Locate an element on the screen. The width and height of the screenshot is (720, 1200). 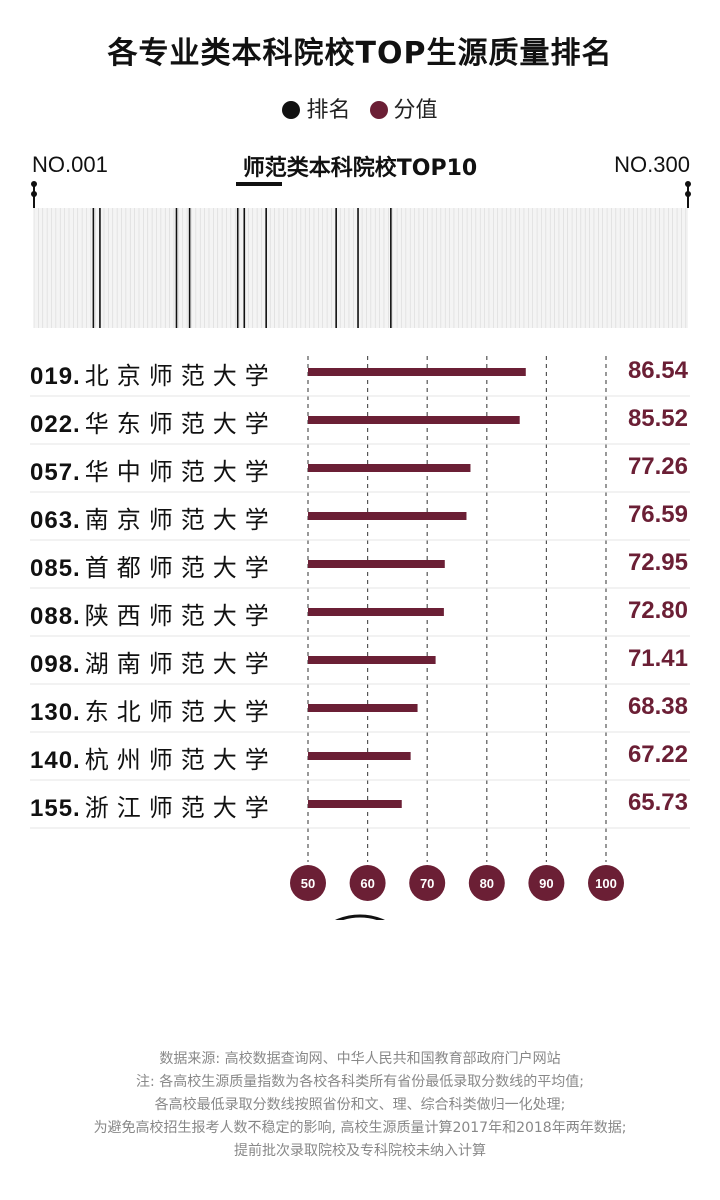
value-label: 65.73 is located at coordinates (657, 802).